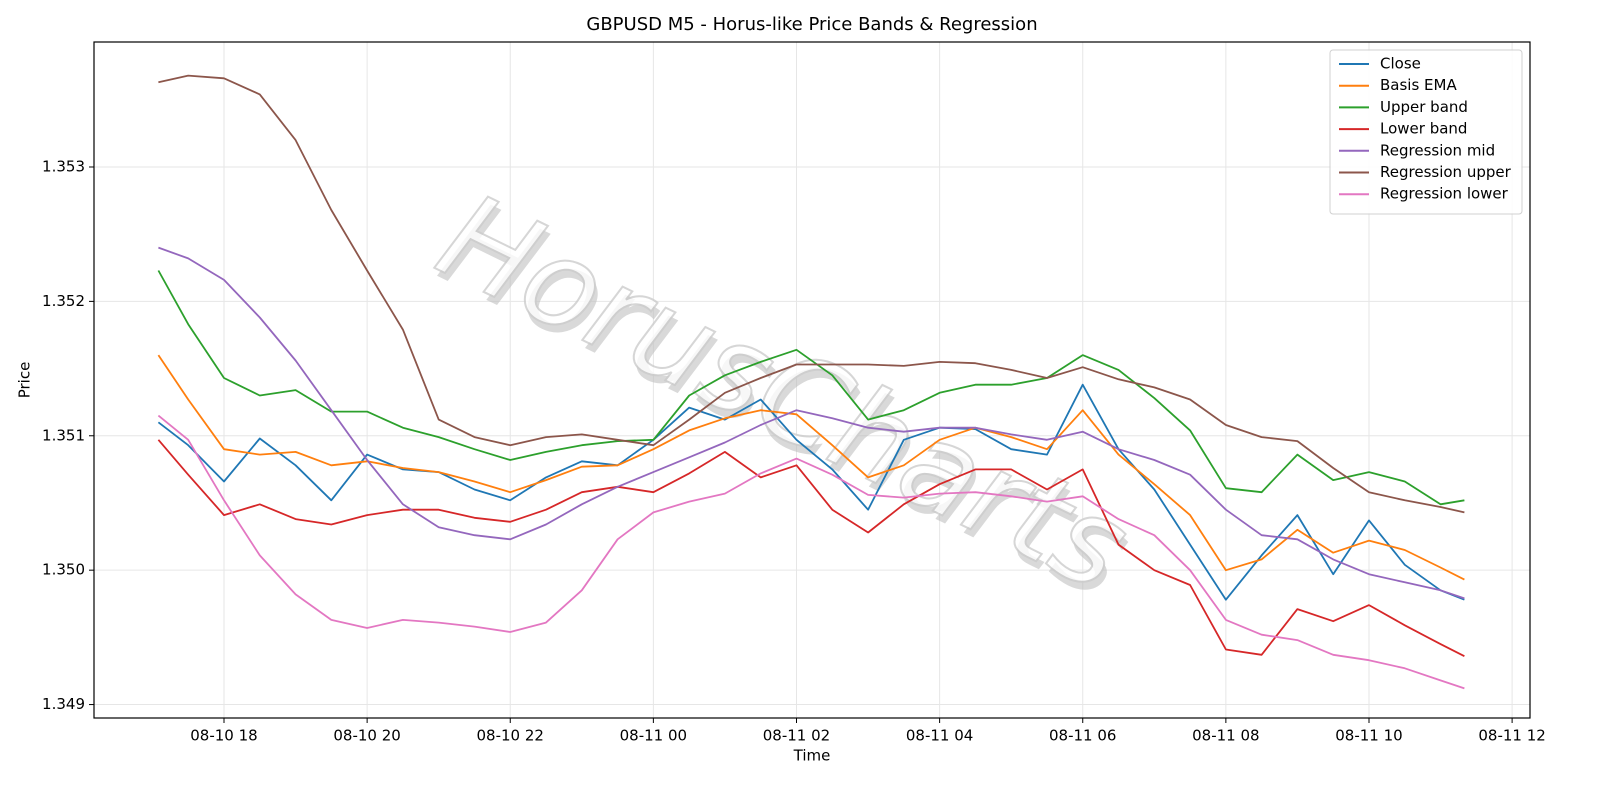 Image resolution: width=1600 pixels, height=800 pixels. Describe the element at coordinates (510, 736) in the screenshot. I see `x-tick-label: 08-10 22` at that location.